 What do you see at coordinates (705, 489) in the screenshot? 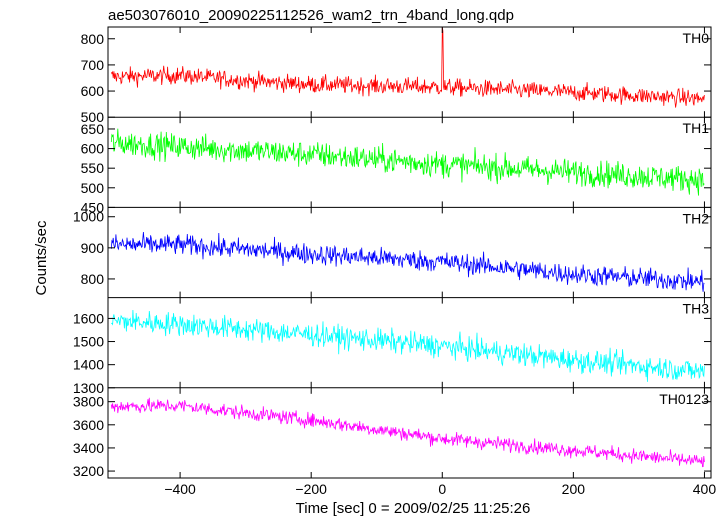
I see `x-tick-label: 400` at bounding box center [705, 489].